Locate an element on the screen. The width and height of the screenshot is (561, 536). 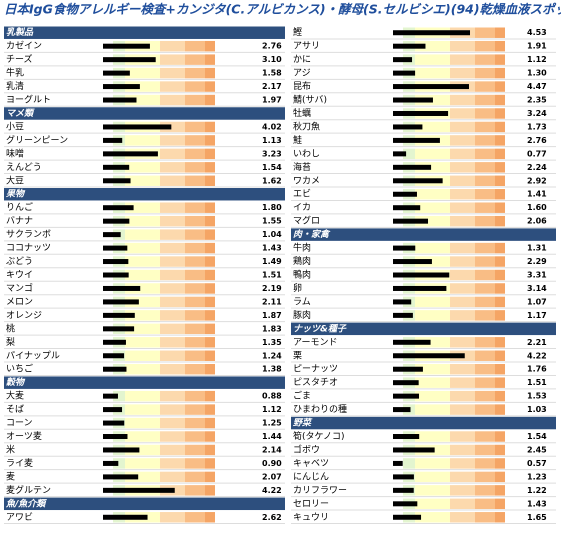
result-value: 4.02 is located at coordinates (272, 126).